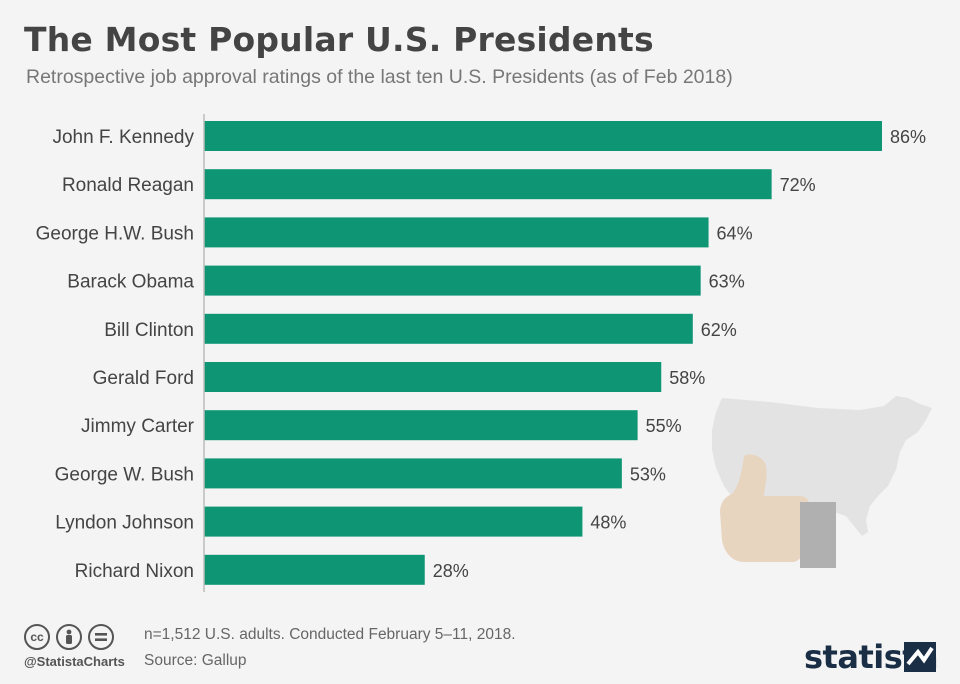 This screenshot has height=684, width=960. I want to click on value-label: 72%, so click(798, 185).